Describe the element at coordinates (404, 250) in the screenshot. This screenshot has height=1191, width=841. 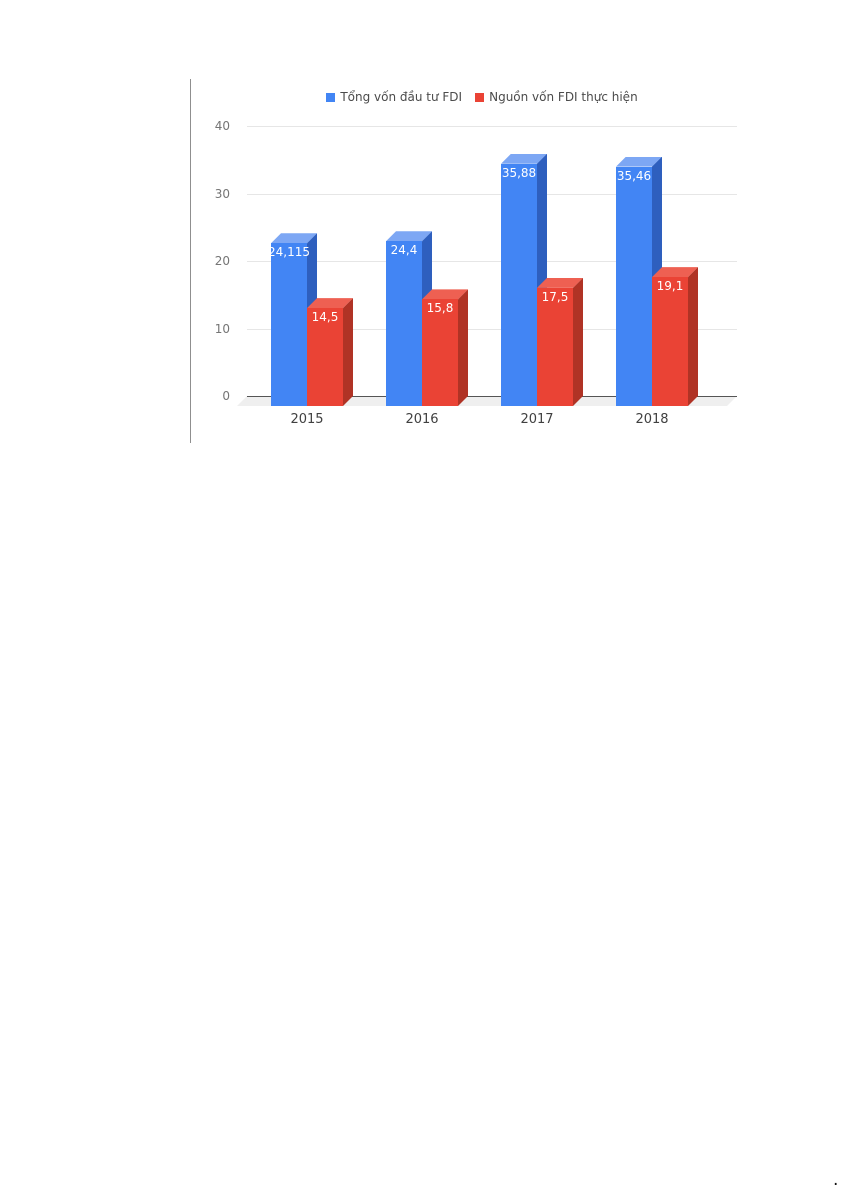
I see `bar-value-label: 24,4` at that location.